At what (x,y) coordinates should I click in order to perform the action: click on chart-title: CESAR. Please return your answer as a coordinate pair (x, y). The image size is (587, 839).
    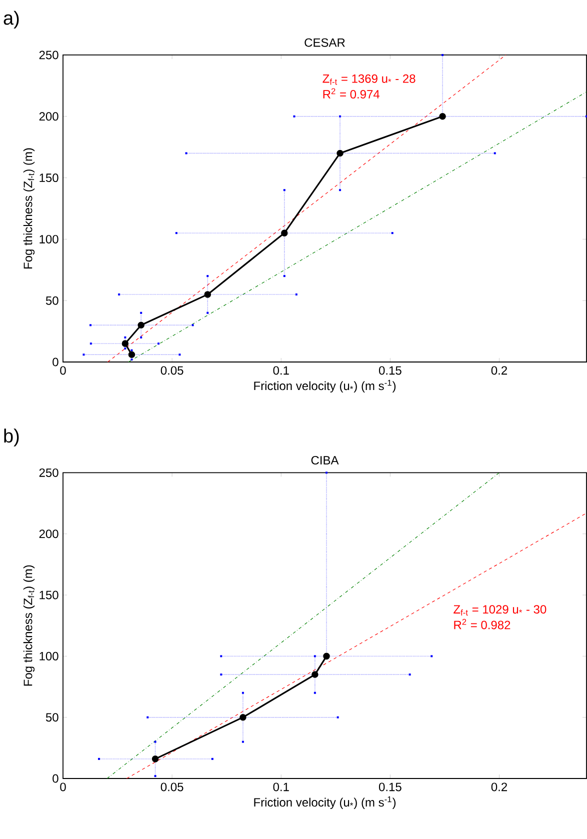
    Looking at the image, I should click on (324, 42).